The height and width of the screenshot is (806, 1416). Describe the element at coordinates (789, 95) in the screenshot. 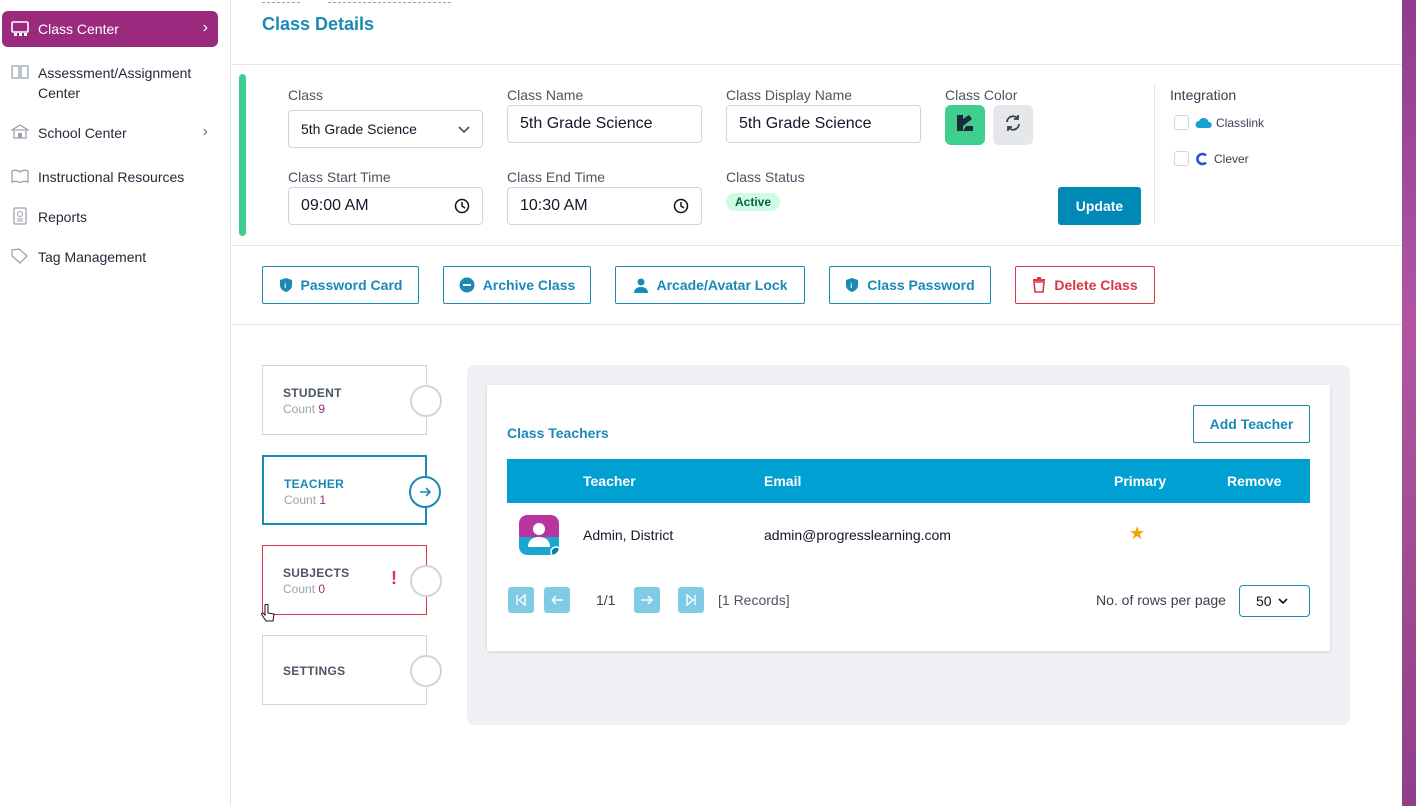

I see `class-display-name-label: Class Display Name` at that location.